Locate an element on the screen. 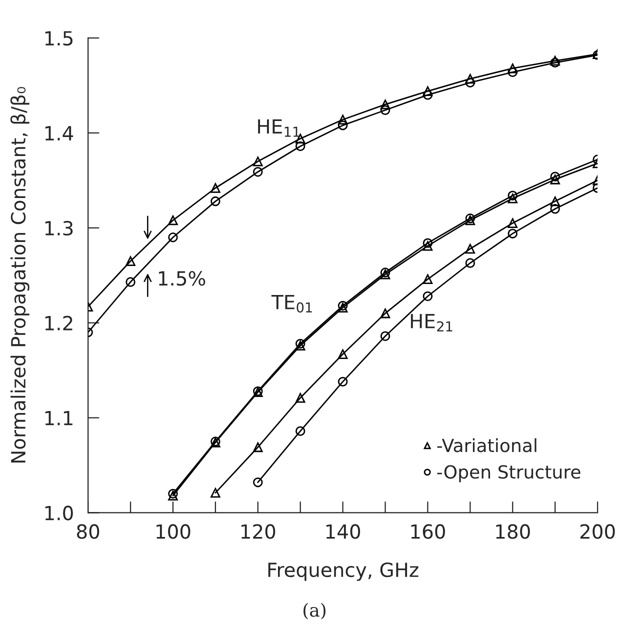  y-tick-label: 1.0 is located at coordinates (59, 513).